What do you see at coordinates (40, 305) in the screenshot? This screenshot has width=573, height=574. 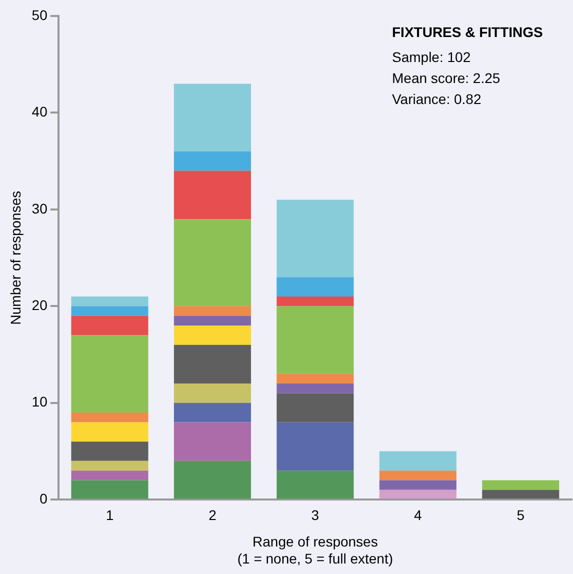 I see `y-tick-label: 20` at bounding box center [40, 305].